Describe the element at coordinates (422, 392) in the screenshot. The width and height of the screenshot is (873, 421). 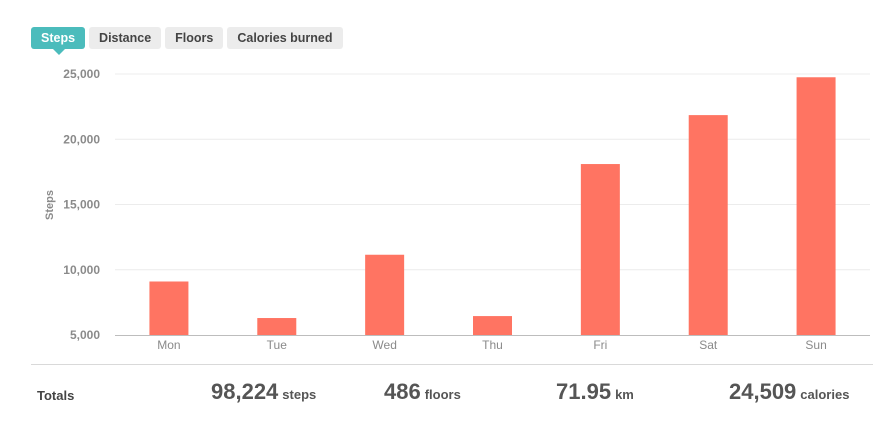
I see `total-floors: 486 floors` at that location.